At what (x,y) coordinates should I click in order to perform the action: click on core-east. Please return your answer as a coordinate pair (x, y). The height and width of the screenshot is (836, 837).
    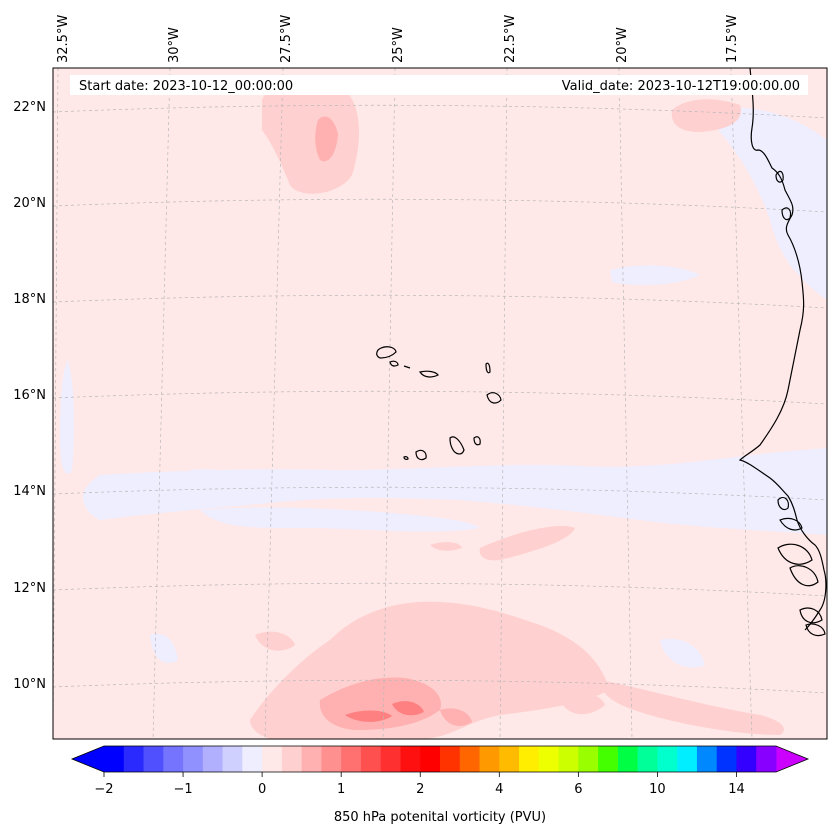
    Looking at the image, I should click on (408, 708).